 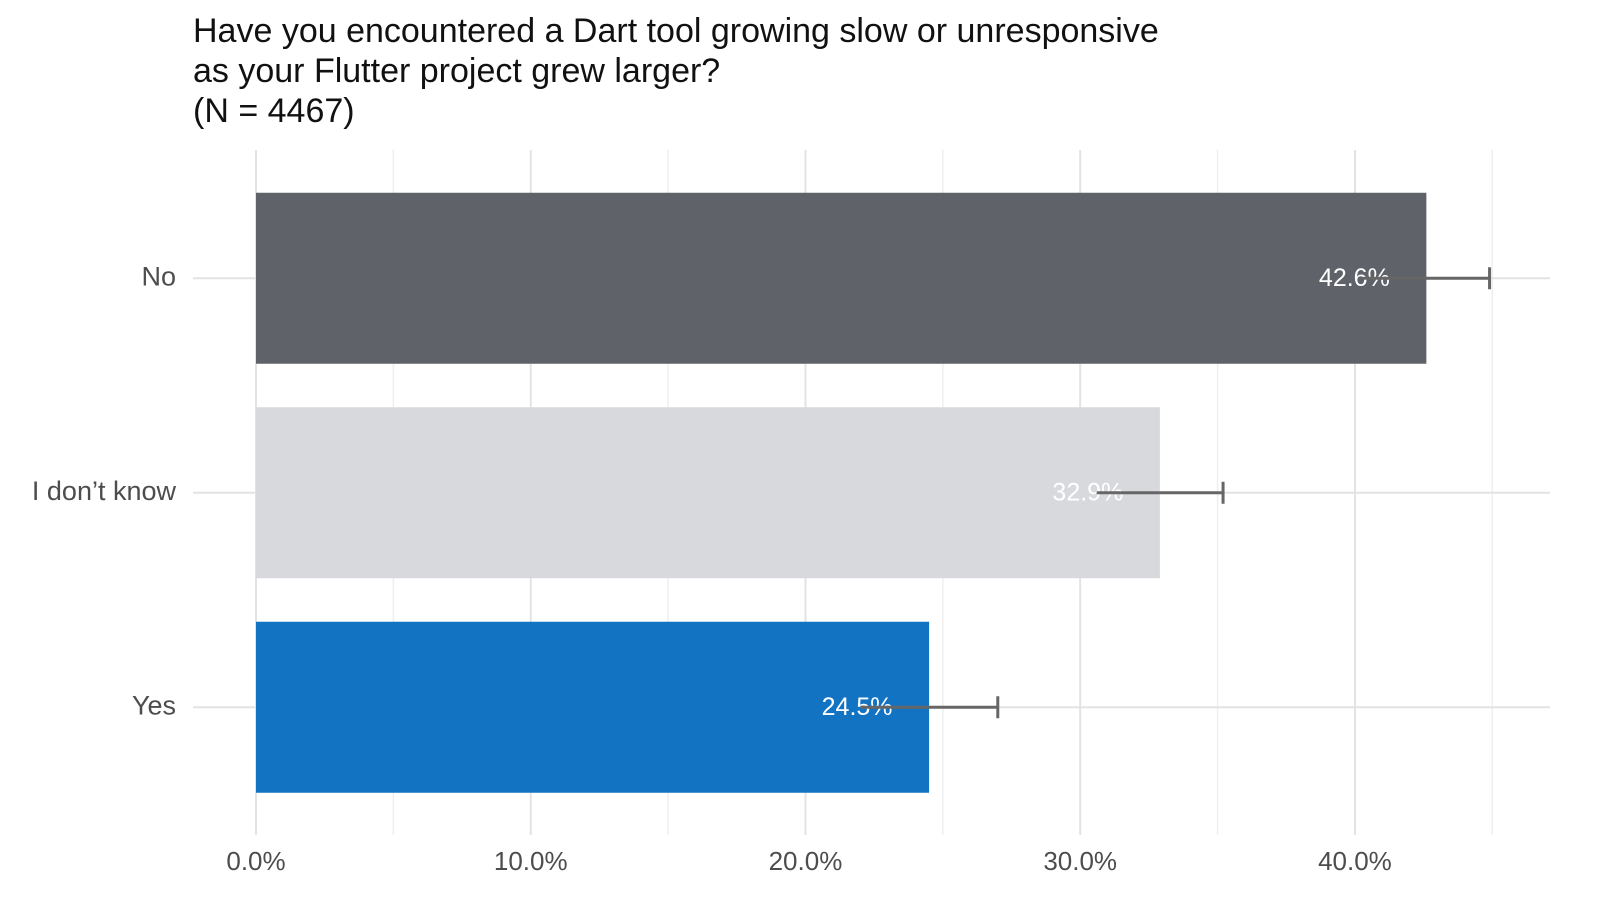 What do you see at coordinates (158, 276) in the screenshot?
I see `y-tick-label: No` at bounding box center [158, 276].